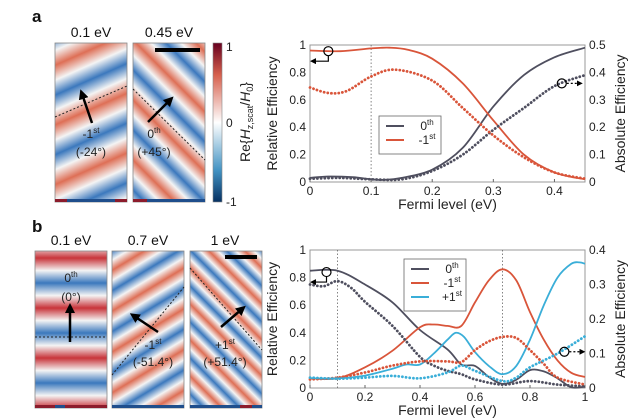  I want to click on x-tick-label: 0.8, so click(530, 397).